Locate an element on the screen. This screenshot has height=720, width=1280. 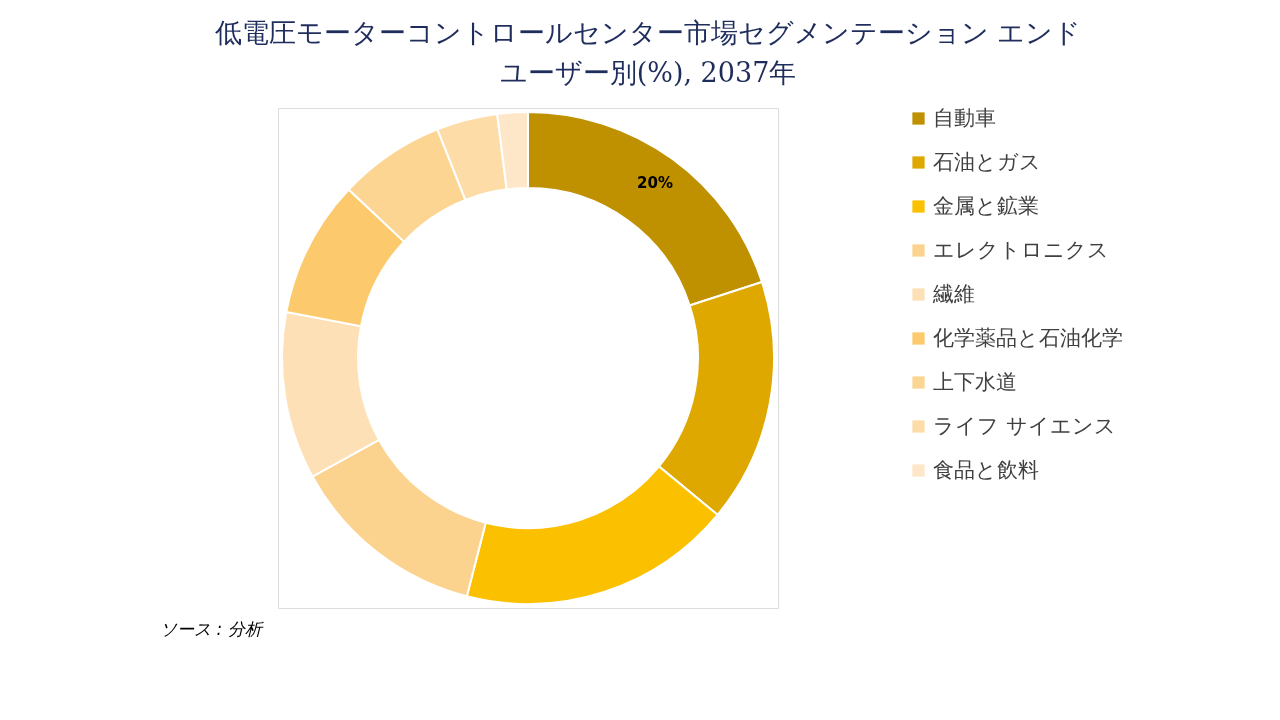
legend-label: 石油とガス is located at coordinates (987, 161).